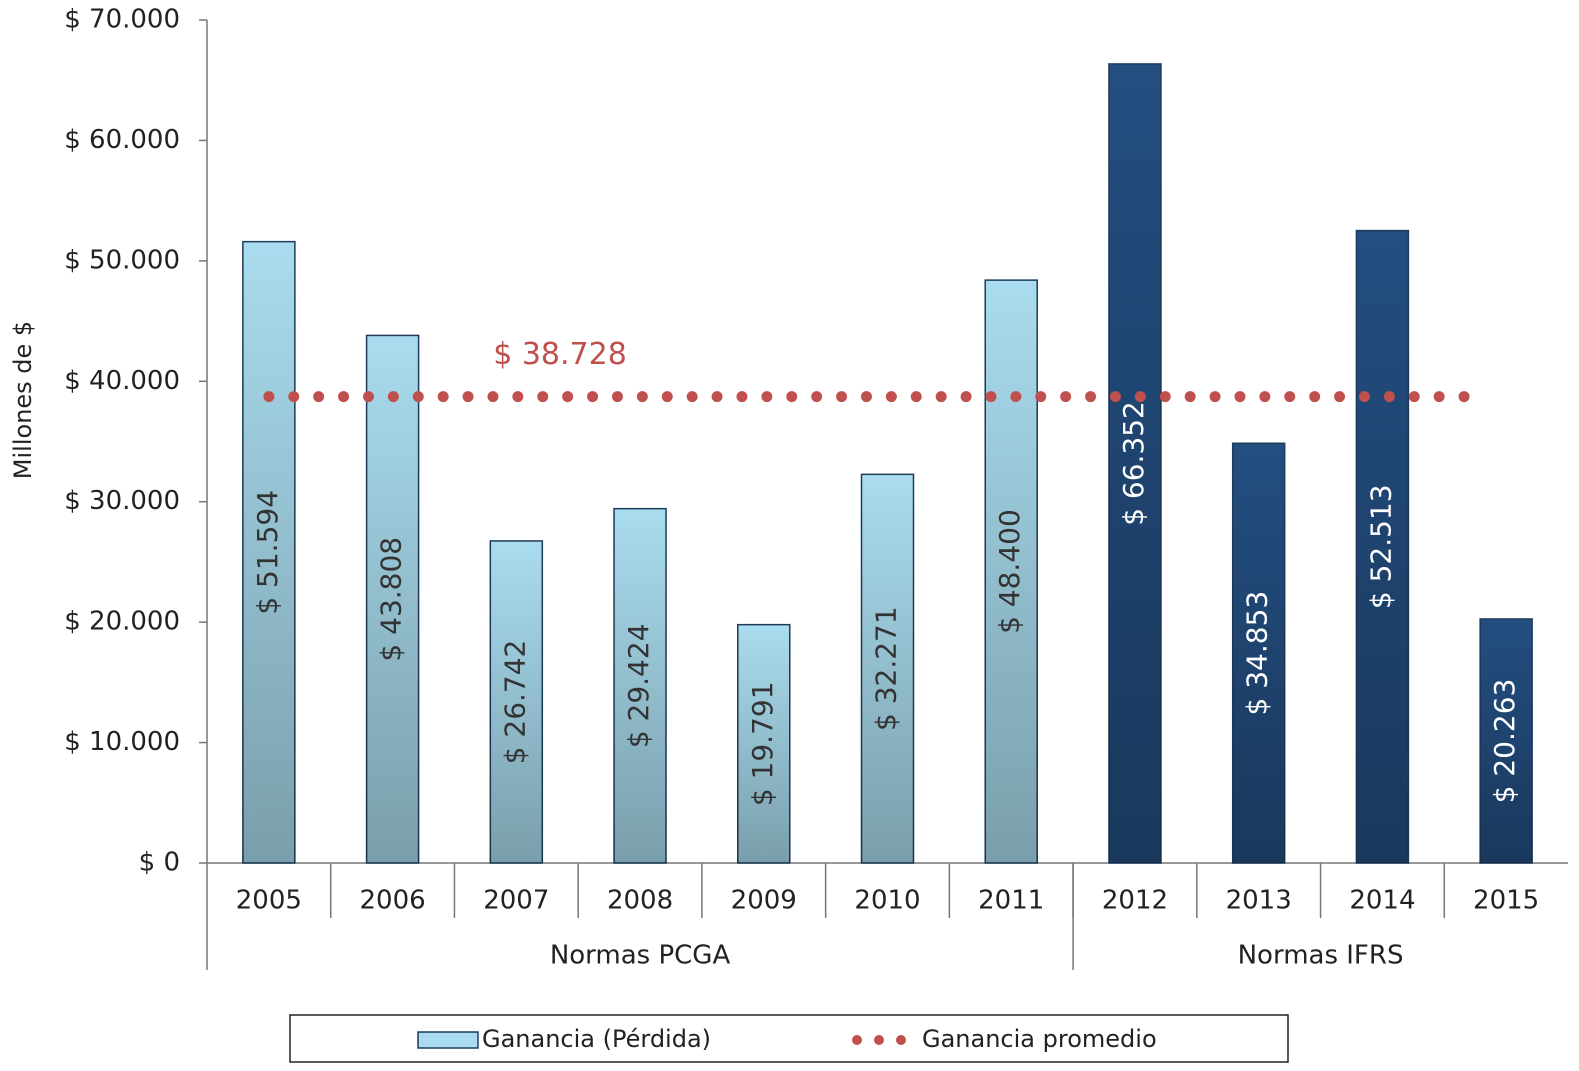 This screenshot has width=1579, height=1071. I want to click on value-label: $ 48.400, so click(1009, 571).